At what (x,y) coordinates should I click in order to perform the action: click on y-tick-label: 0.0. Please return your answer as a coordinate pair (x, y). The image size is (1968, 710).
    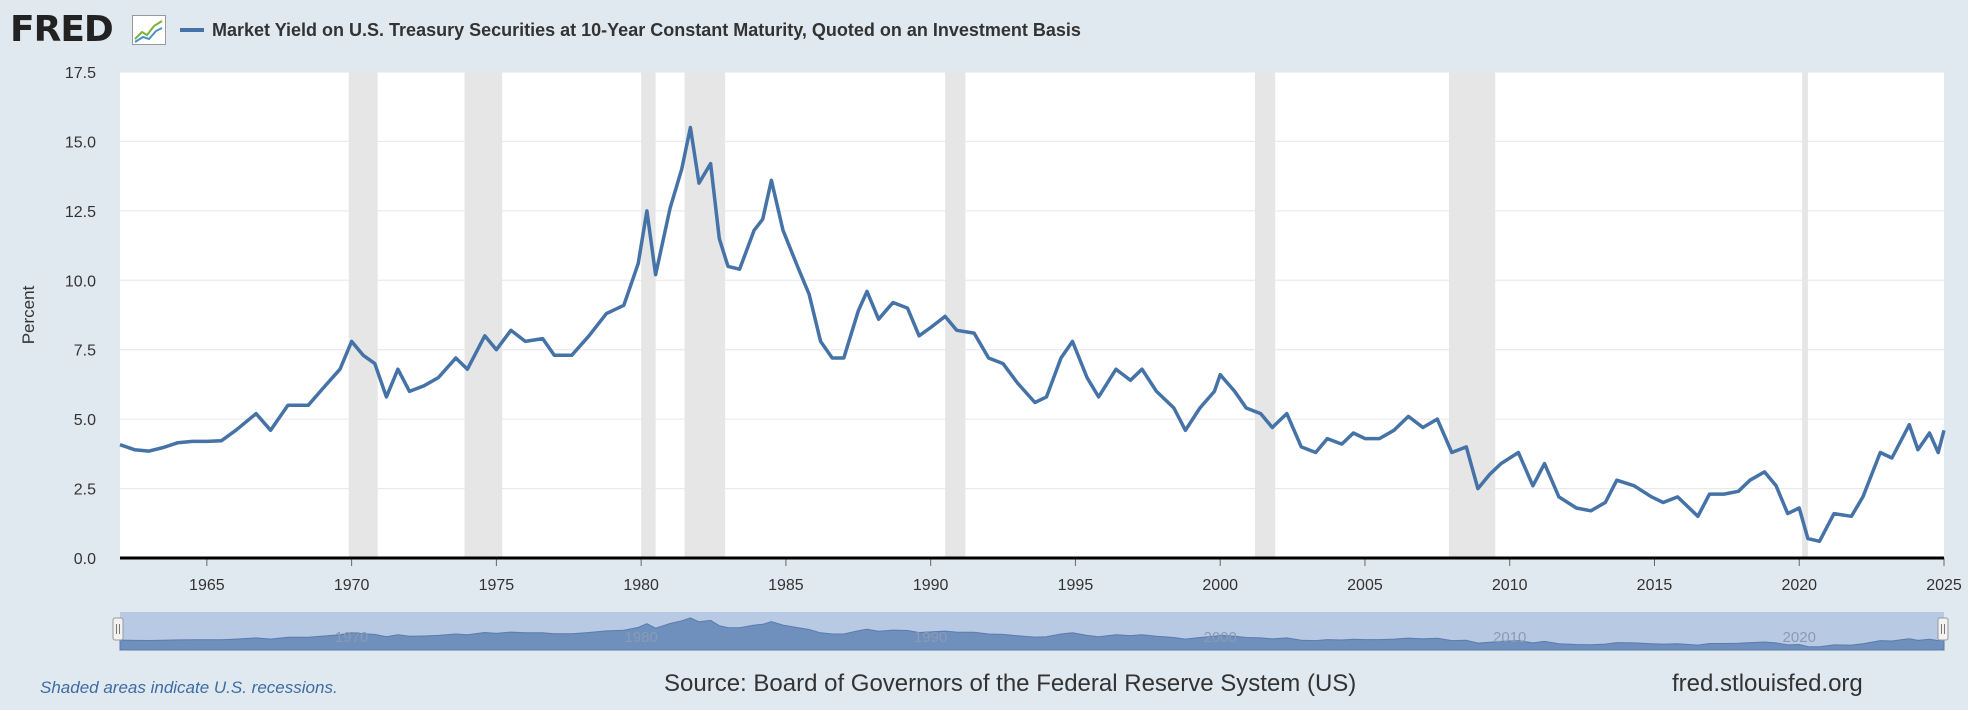
    Looking at the image, I should click on (85, 559).